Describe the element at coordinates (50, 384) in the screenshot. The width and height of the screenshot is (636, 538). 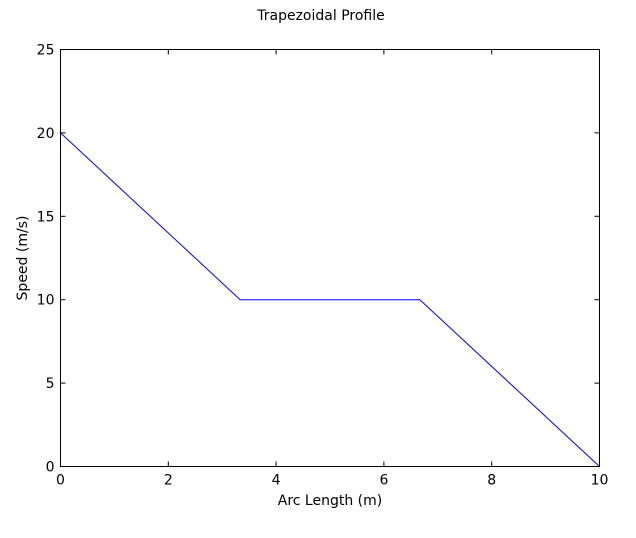
I see `y-tick-label-5: 5` at that location.